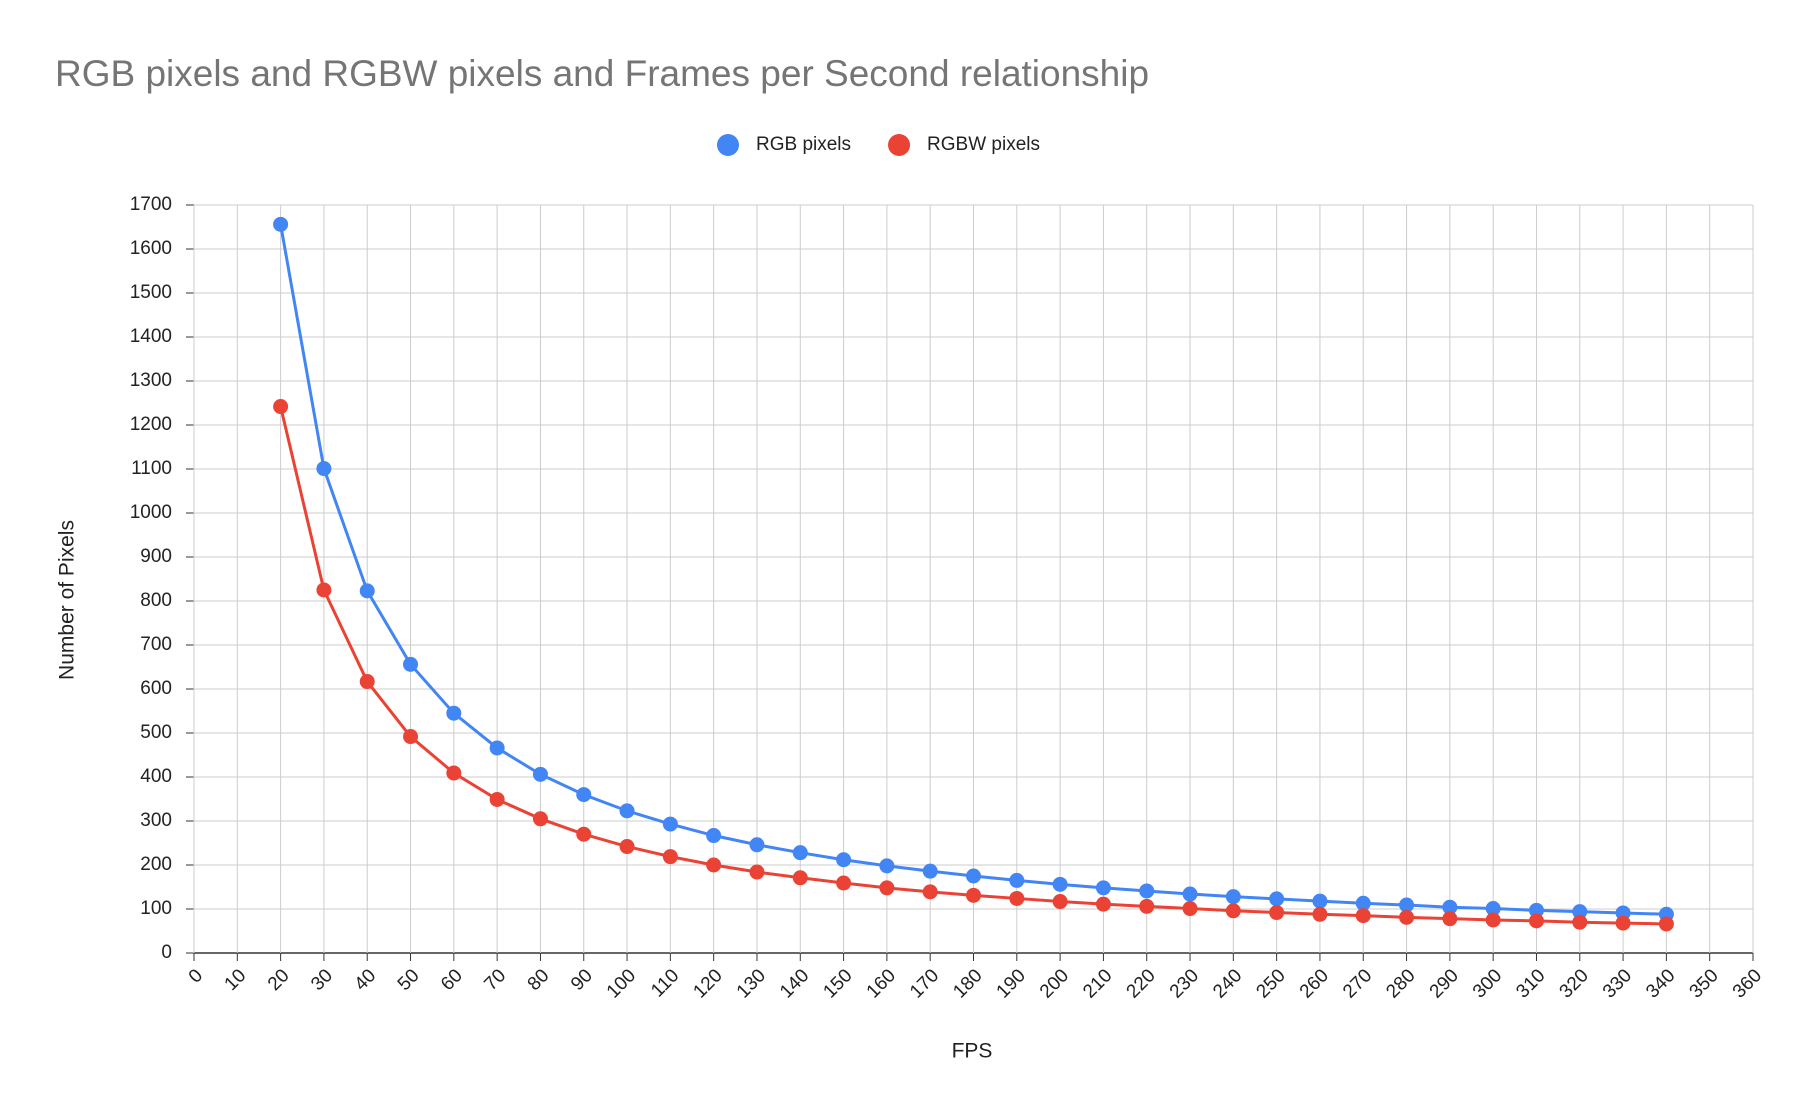 This screenshot has height=1114, width=1800. I want to click on x-tick-label: 220, so click(1141, 983).